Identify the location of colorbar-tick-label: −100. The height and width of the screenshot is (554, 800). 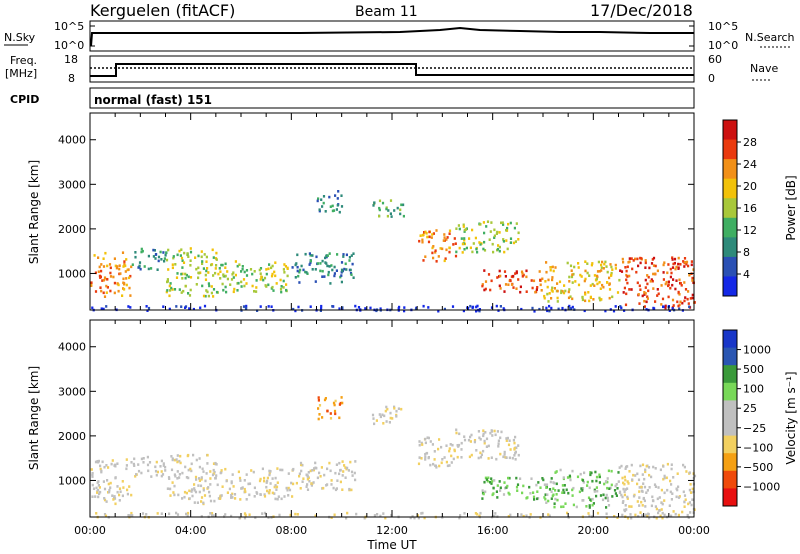
(758, 447).